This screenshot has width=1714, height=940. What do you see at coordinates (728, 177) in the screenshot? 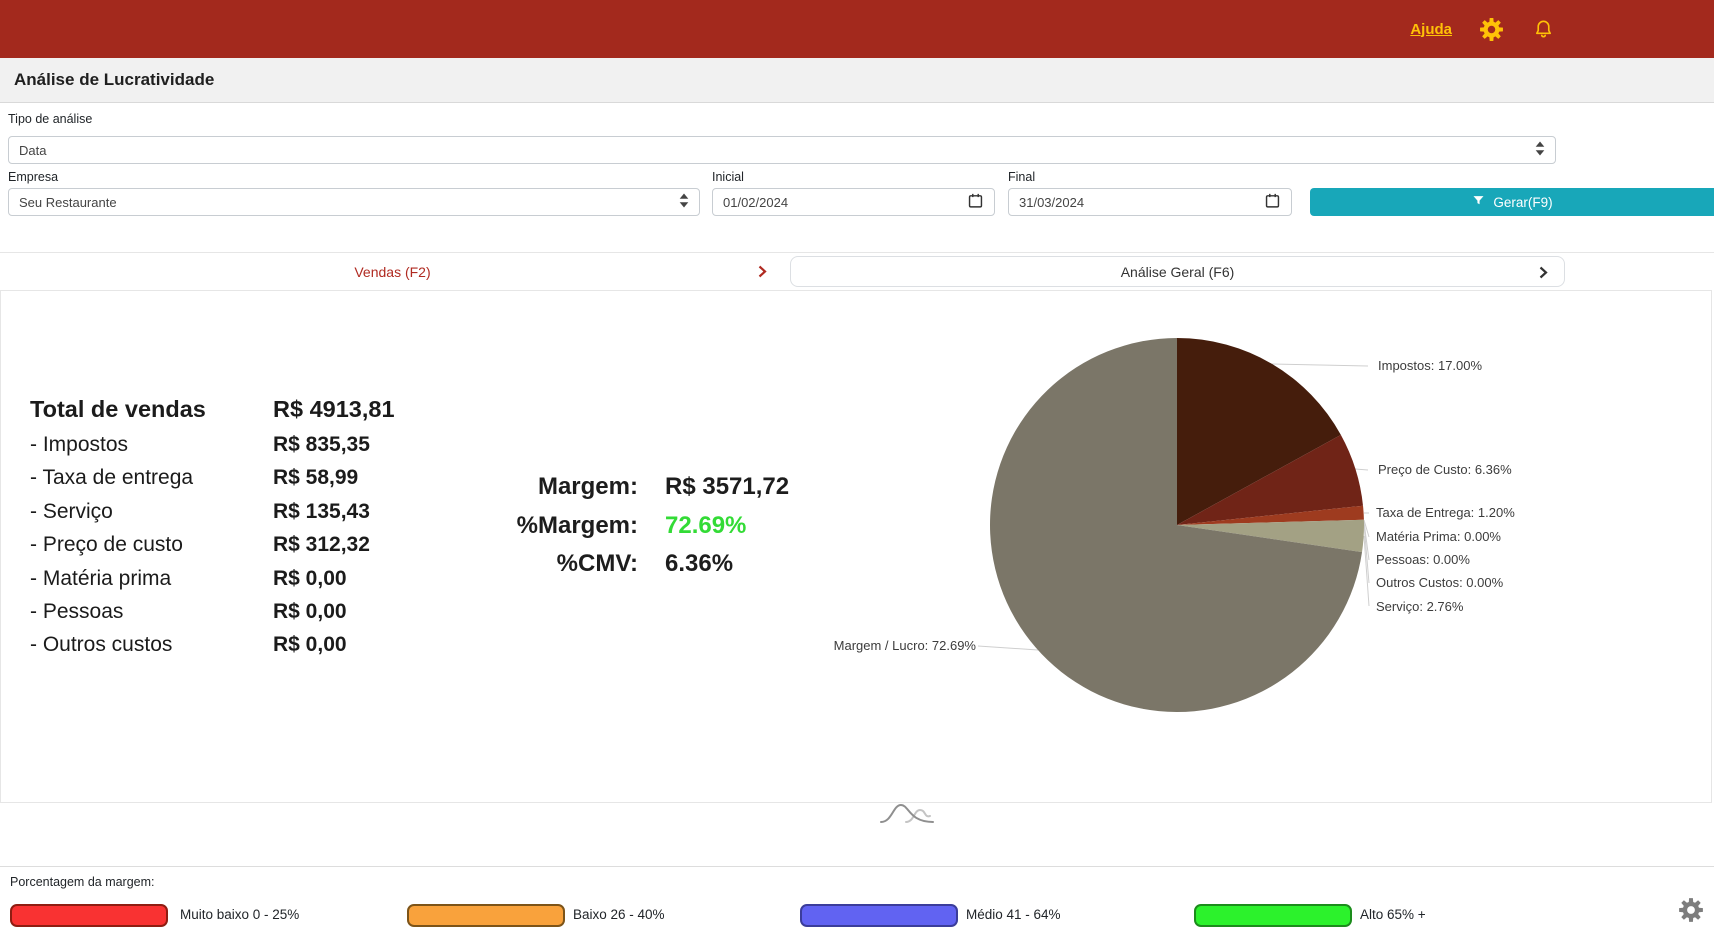
I see `start-date-label: Inicial` at bounding box center [728, 177].